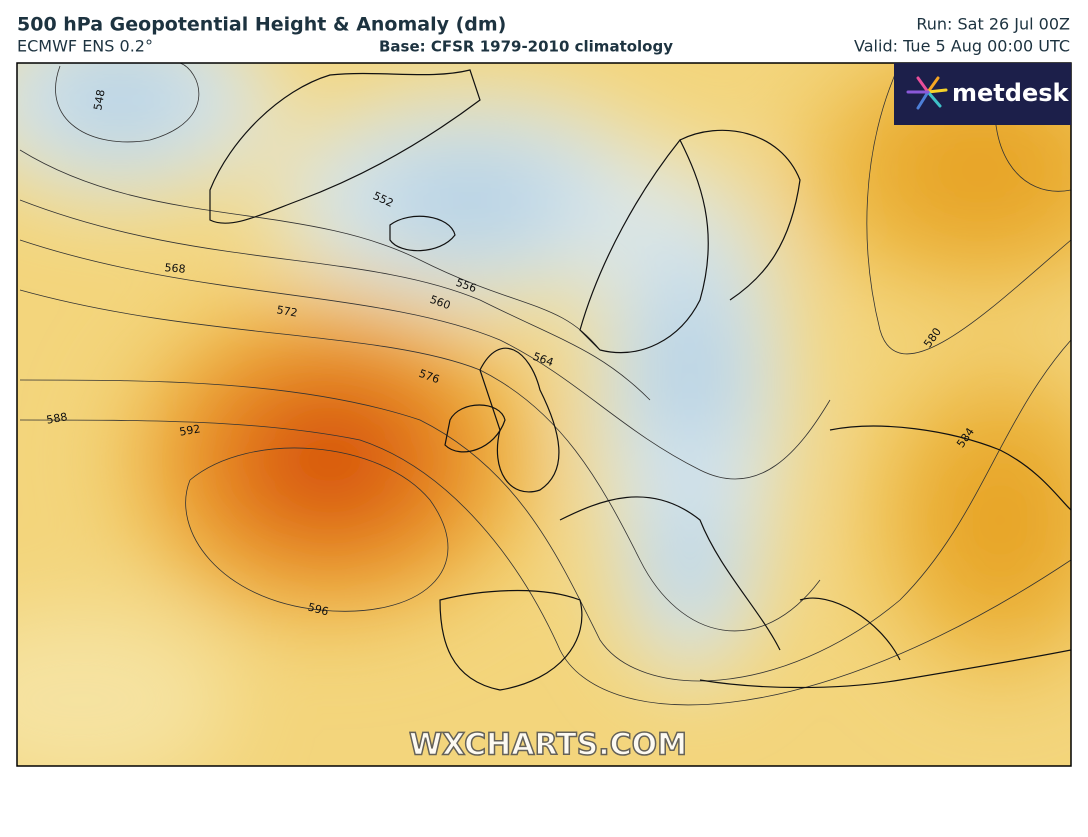  Describe the element at coordinates (189, 430) in the screenshot. I see `contour-label: 592` at that location.